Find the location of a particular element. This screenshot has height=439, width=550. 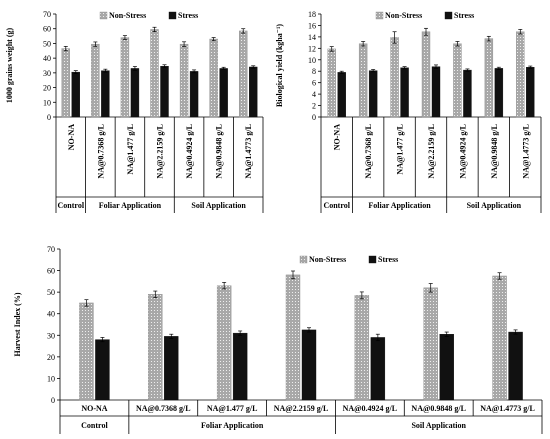

y-tick-label: 14 is located at coordinates (312, 37).